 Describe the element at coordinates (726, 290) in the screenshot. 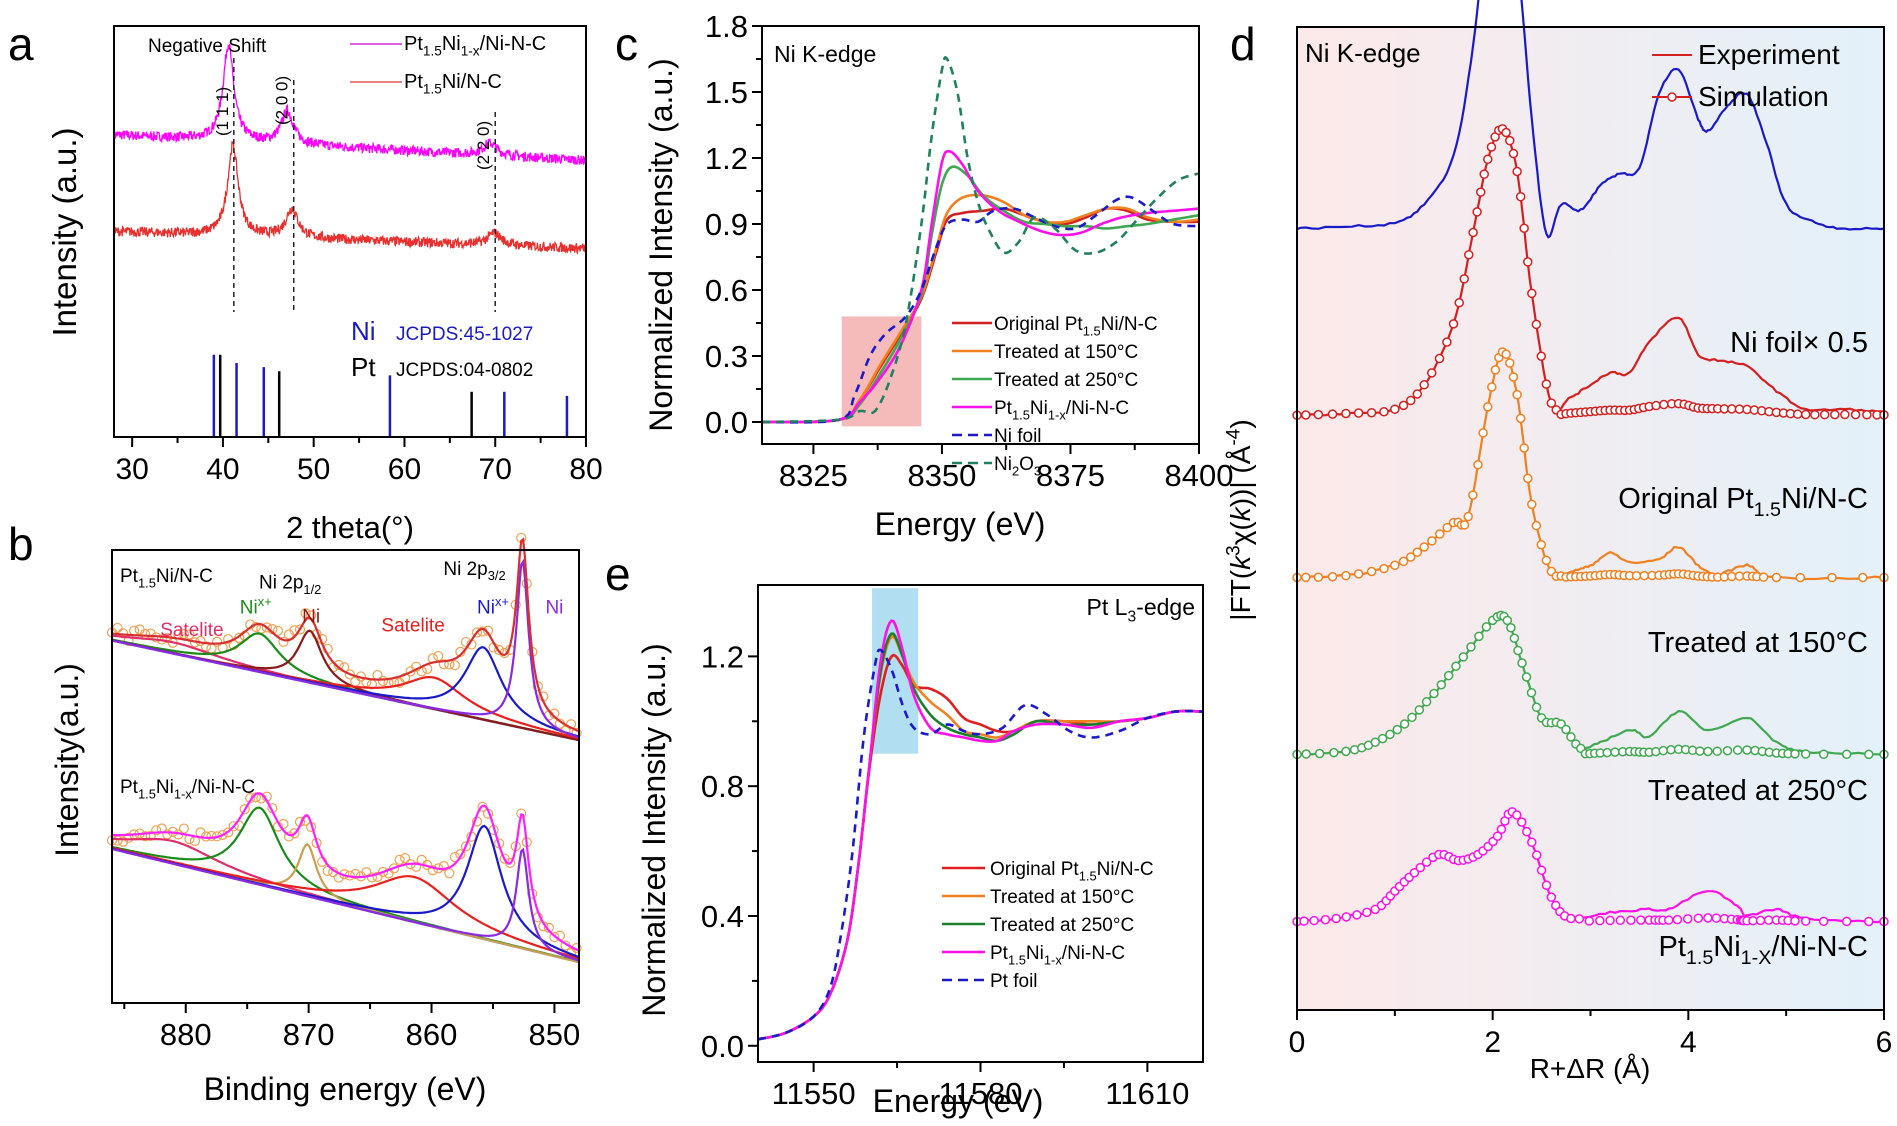

I see `xanes-ni-ytick-label: 0.6` at that location.